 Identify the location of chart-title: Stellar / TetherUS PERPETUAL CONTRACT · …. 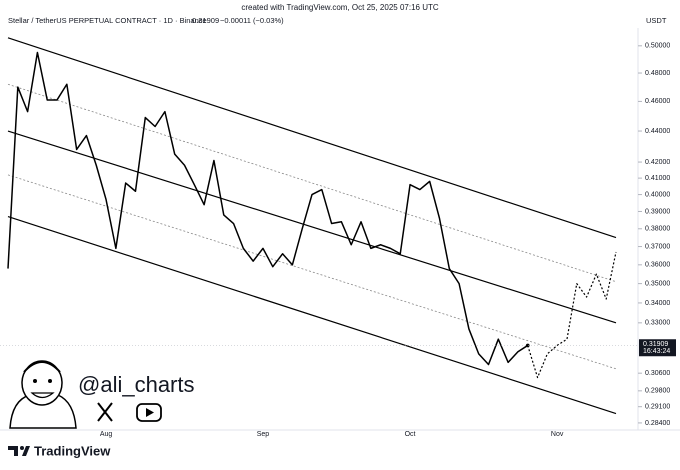
(107, 20).